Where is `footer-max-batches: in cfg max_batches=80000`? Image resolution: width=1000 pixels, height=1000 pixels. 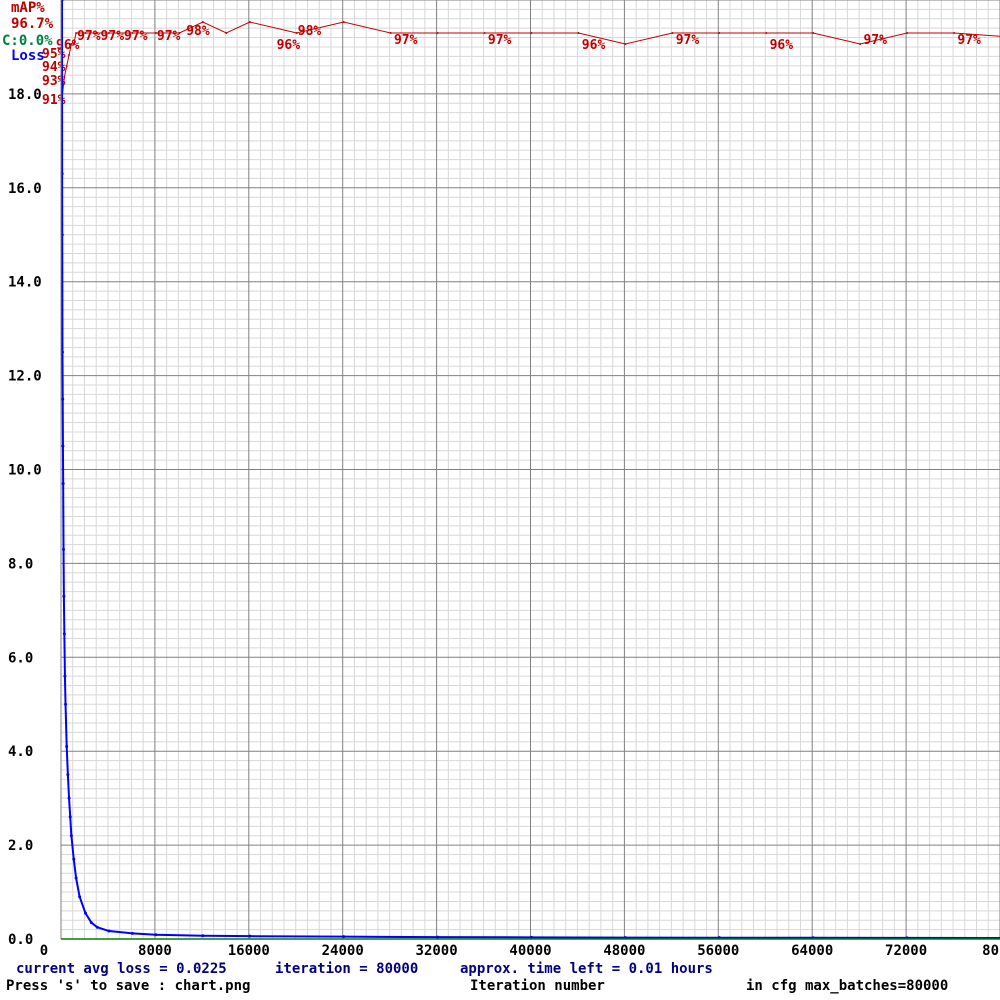
footer-max-batches: in cfg max_batches=80000 is located at coordinates (847, 986).